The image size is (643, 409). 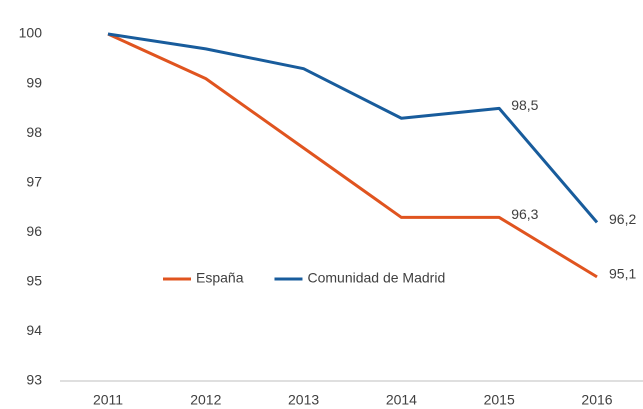 I want to click on y-tick-label: 99, so click(x=34, y=82).